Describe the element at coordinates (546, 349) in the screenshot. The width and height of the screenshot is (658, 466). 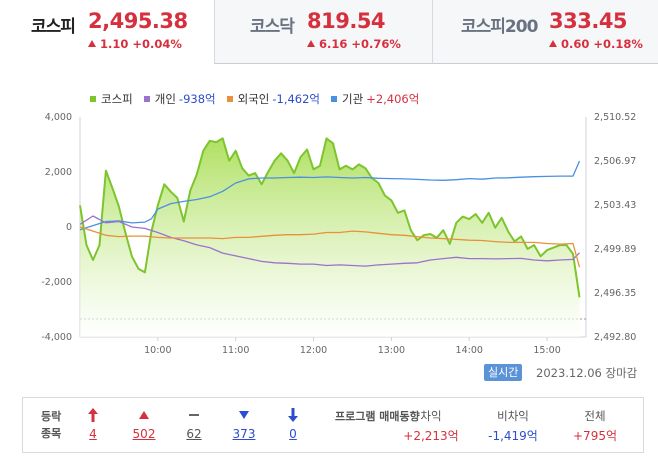
I see `x-tick-label: 15:00` at that location.